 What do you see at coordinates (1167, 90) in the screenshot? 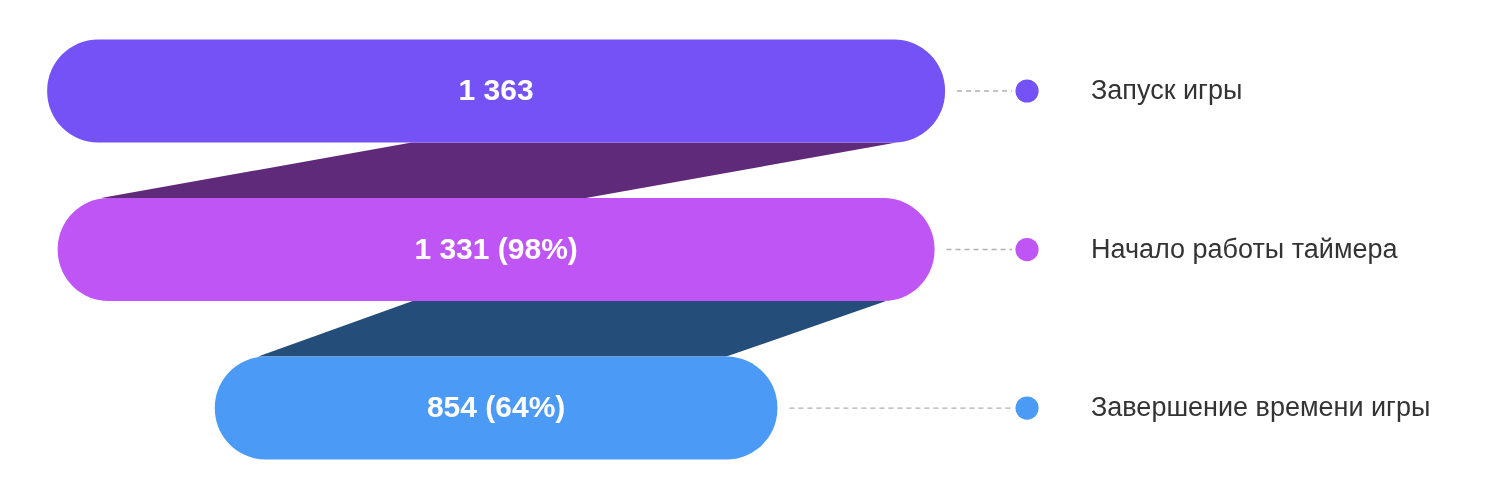
I see `category-label: Запуск игры` at bounding box center [1167, 90].